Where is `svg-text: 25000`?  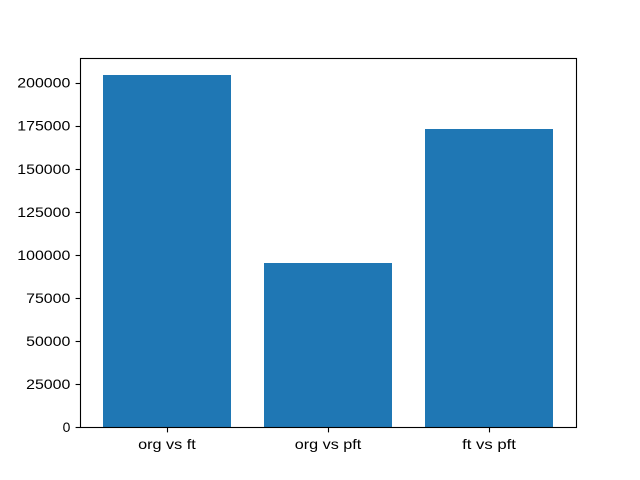
svg-text: 25000 is located at coordinates (48, 384).